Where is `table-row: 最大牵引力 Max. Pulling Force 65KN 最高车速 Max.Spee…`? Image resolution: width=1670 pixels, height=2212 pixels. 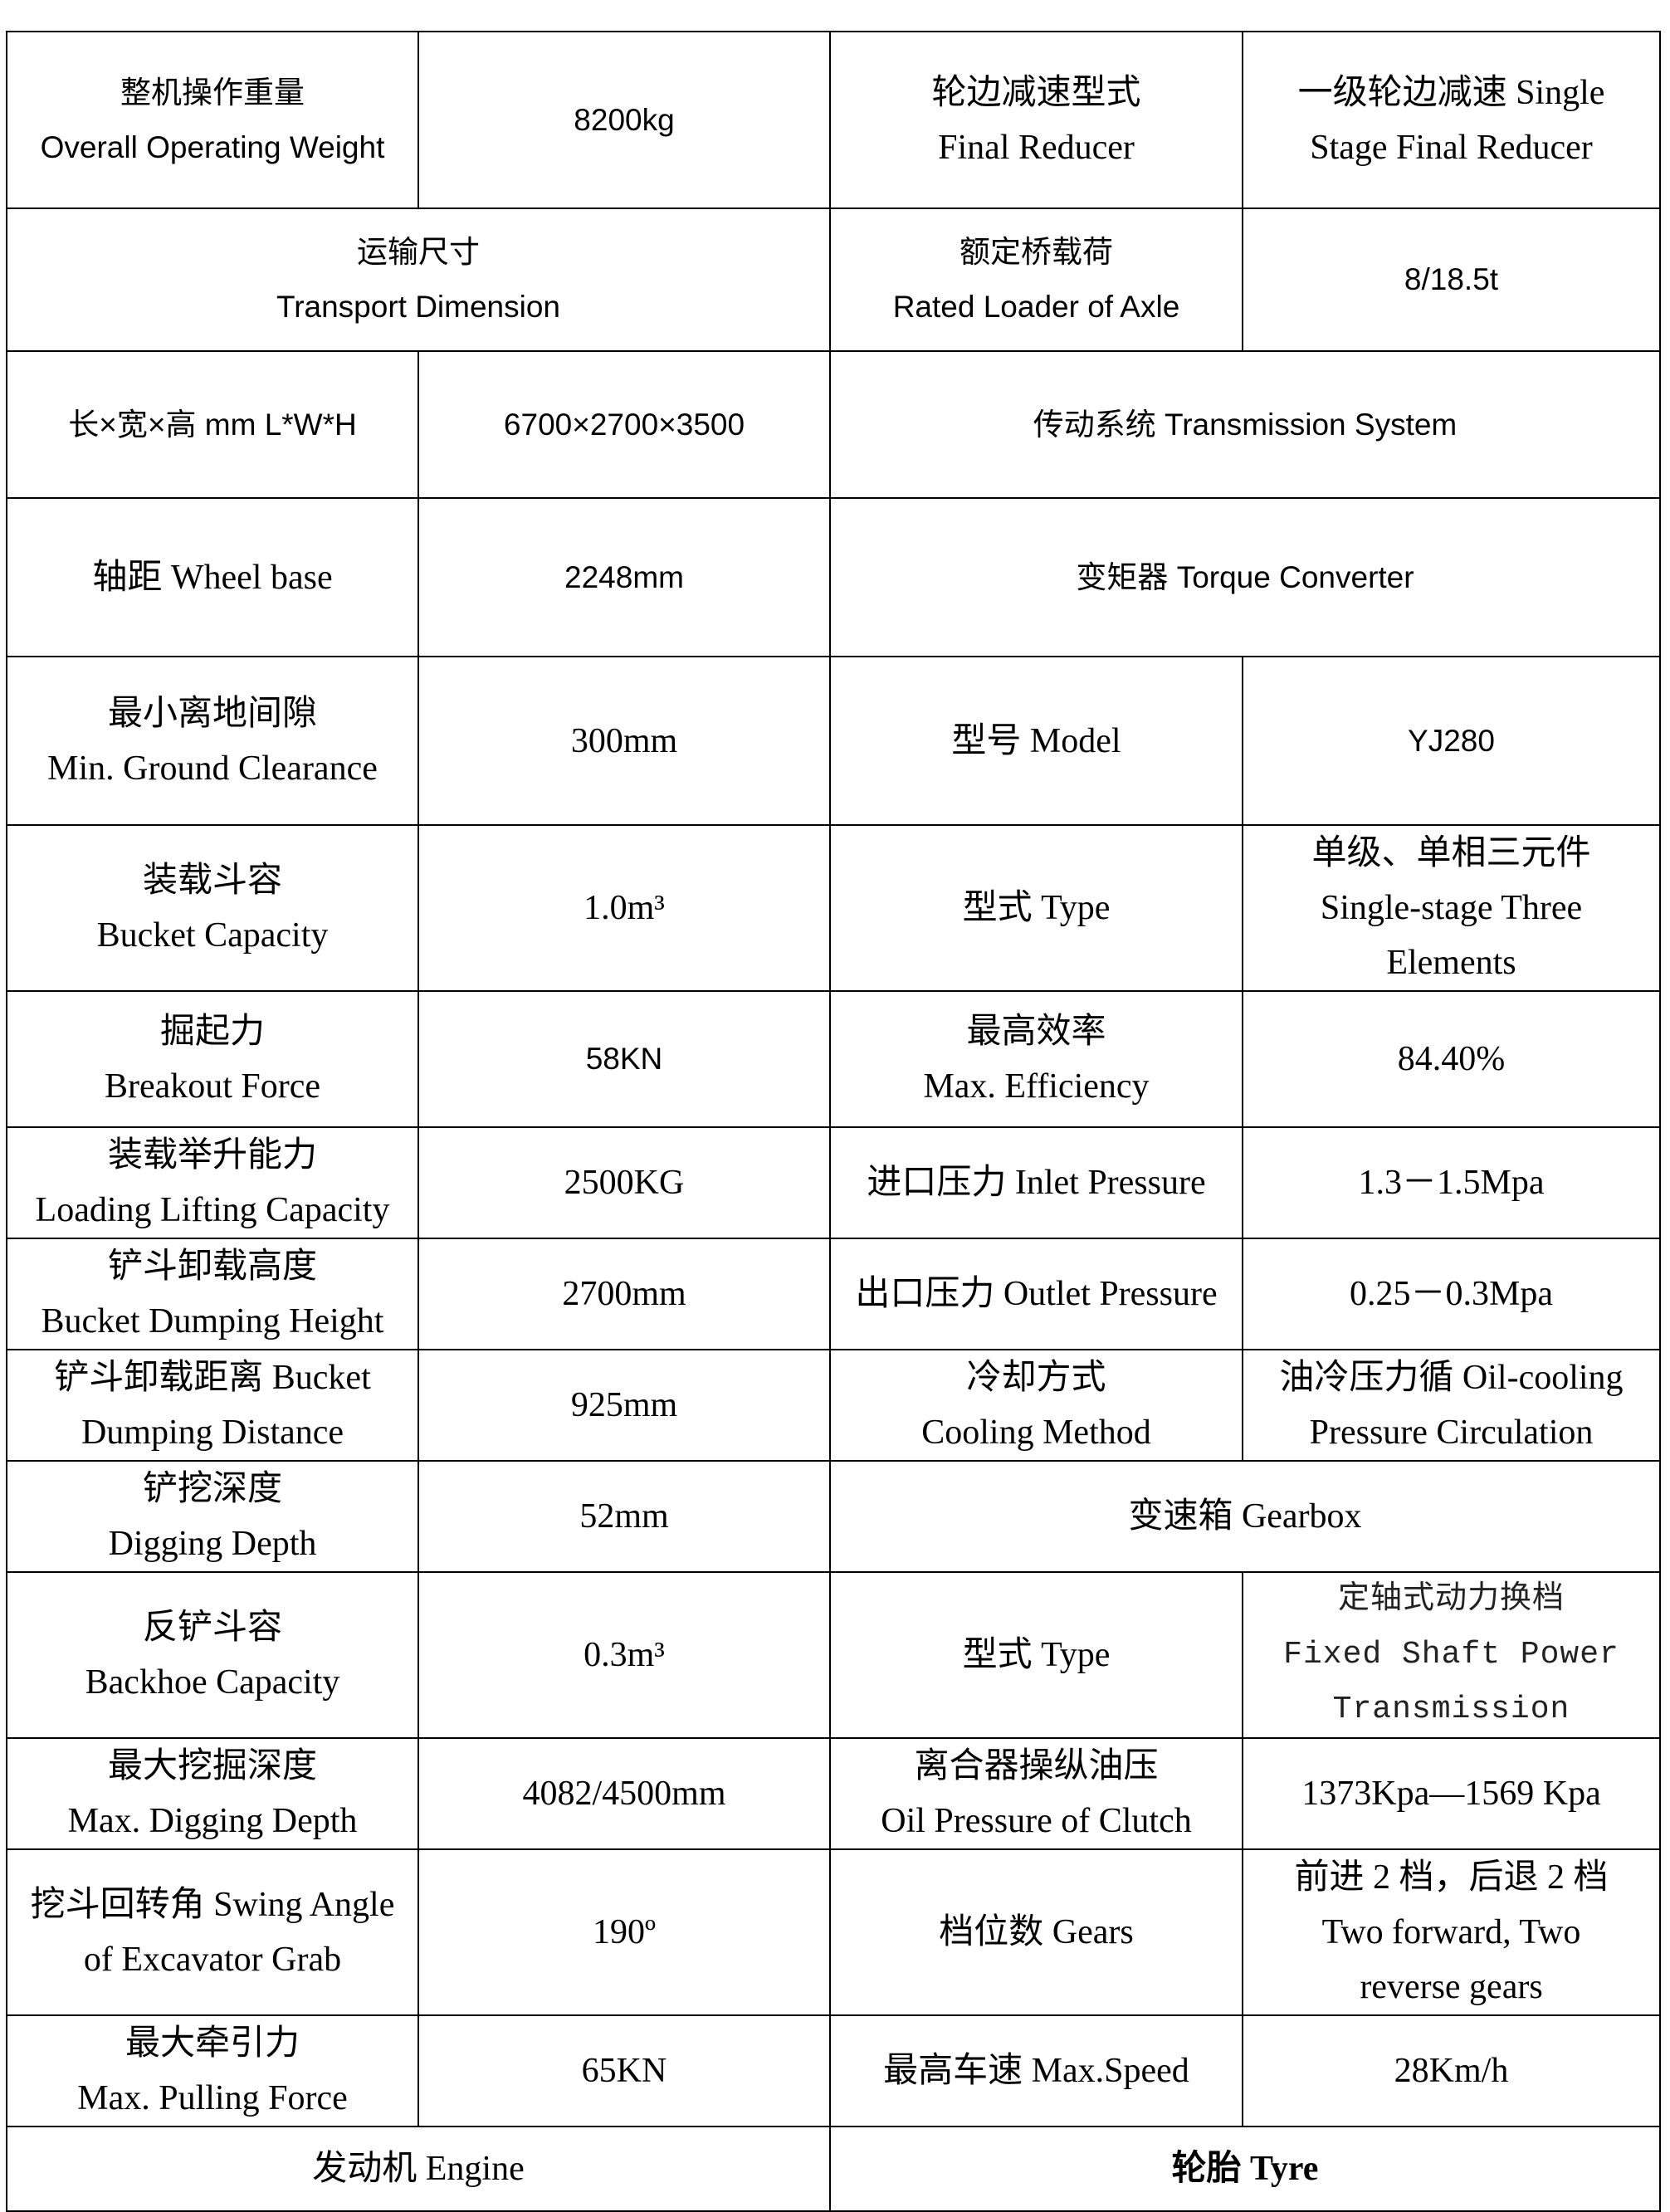
table-row: 最大牵引力 Max. Pulling Force 65KN 最高车速 Max.Spee… is located at coordinates (833, 2070).